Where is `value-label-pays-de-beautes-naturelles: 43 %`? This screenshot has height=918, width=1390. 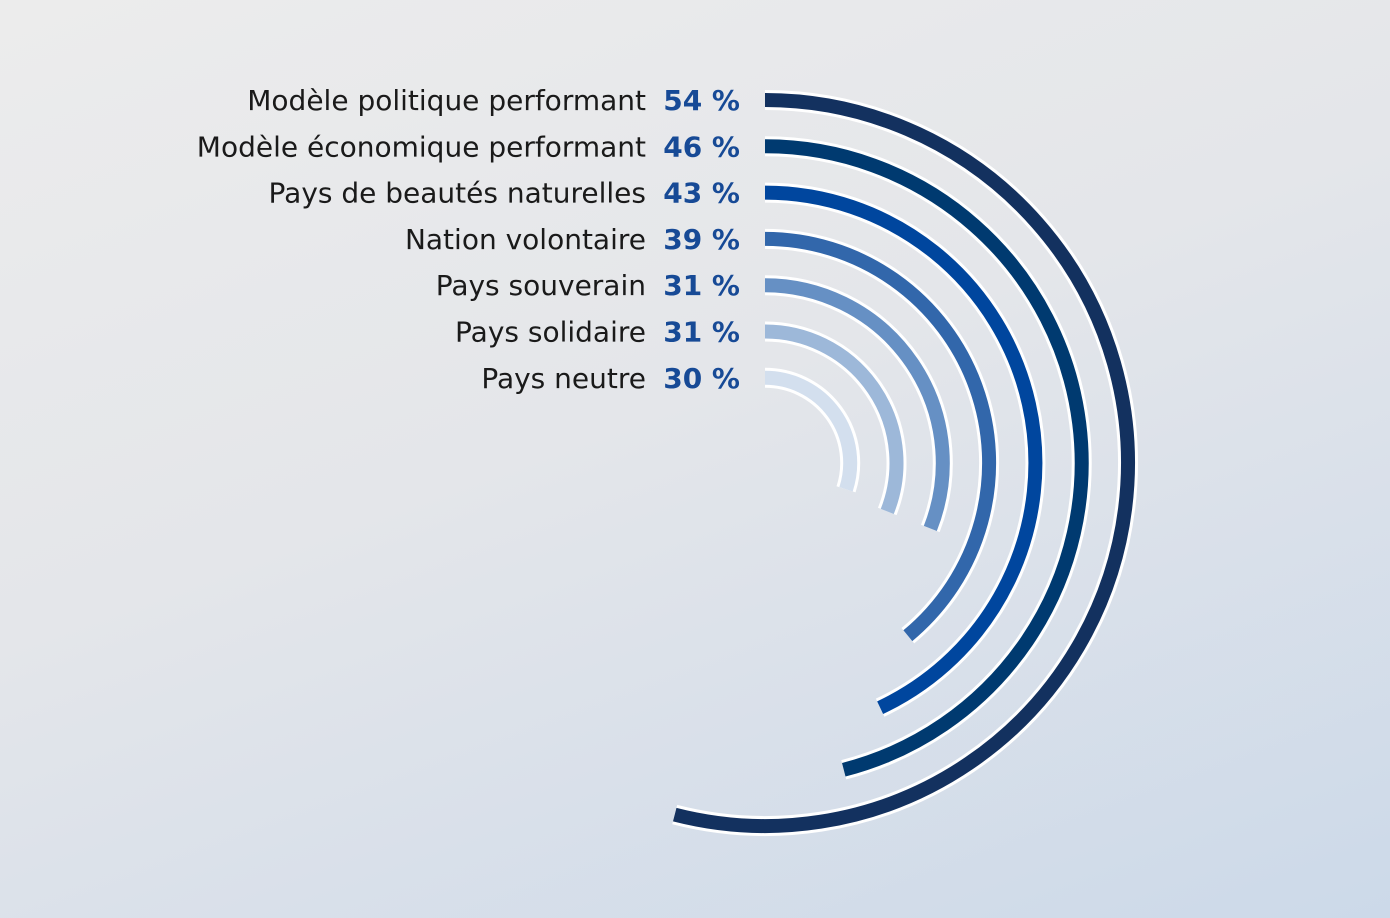
value-label-pays-de-beautes-naturelles: 43 % is located at coordinates (701, 193).